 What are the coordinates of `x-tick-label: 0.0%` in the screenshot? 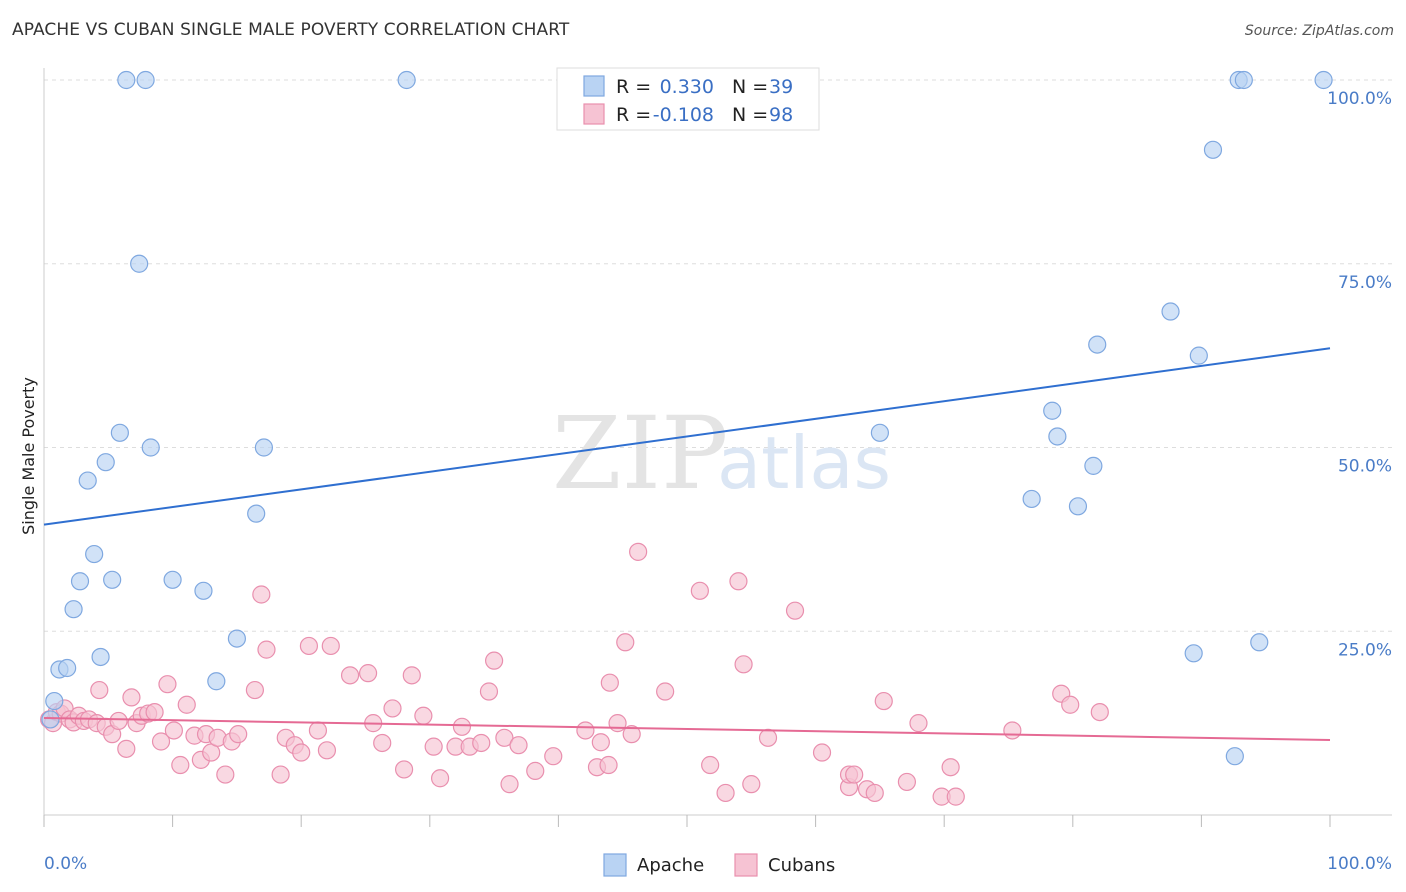 It's located at (65, 864).